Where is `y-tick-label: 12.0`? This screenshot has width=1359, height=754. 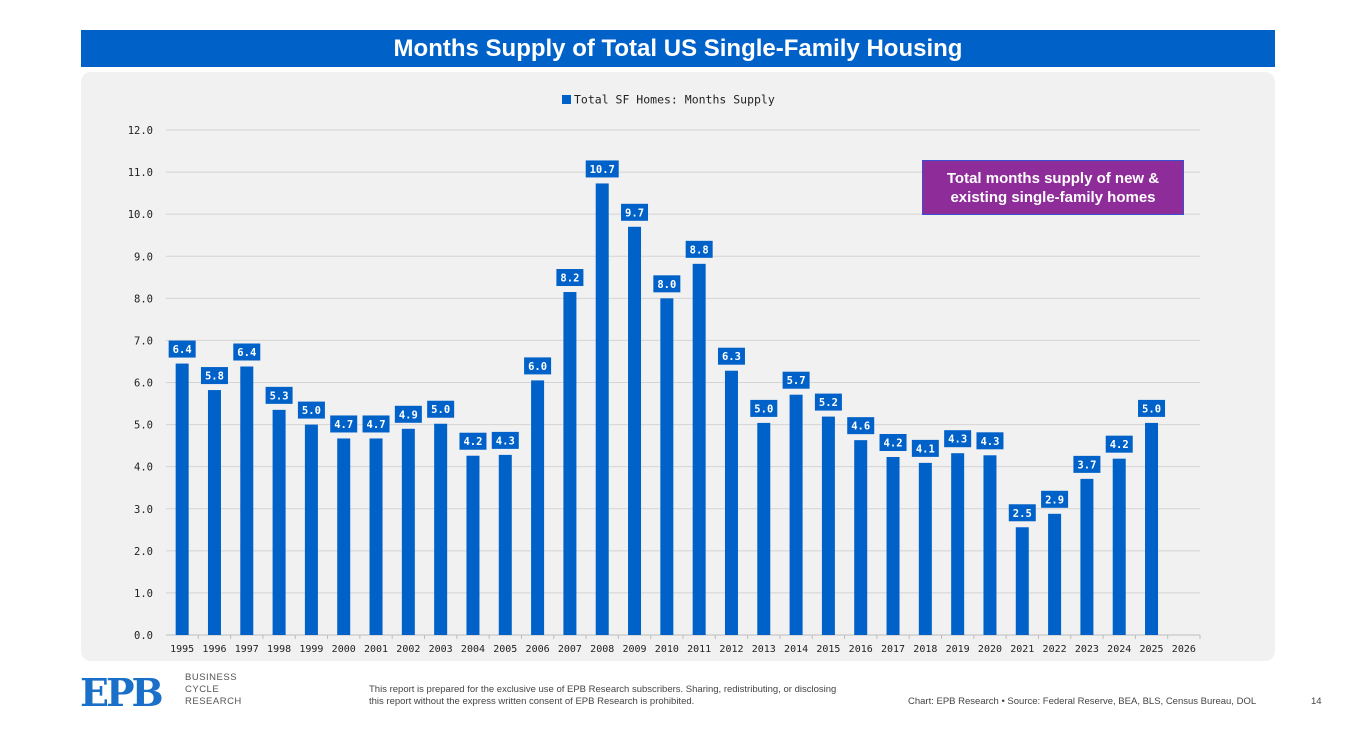
y-tick-label: 12.0 is located at coordinates (140, 131).